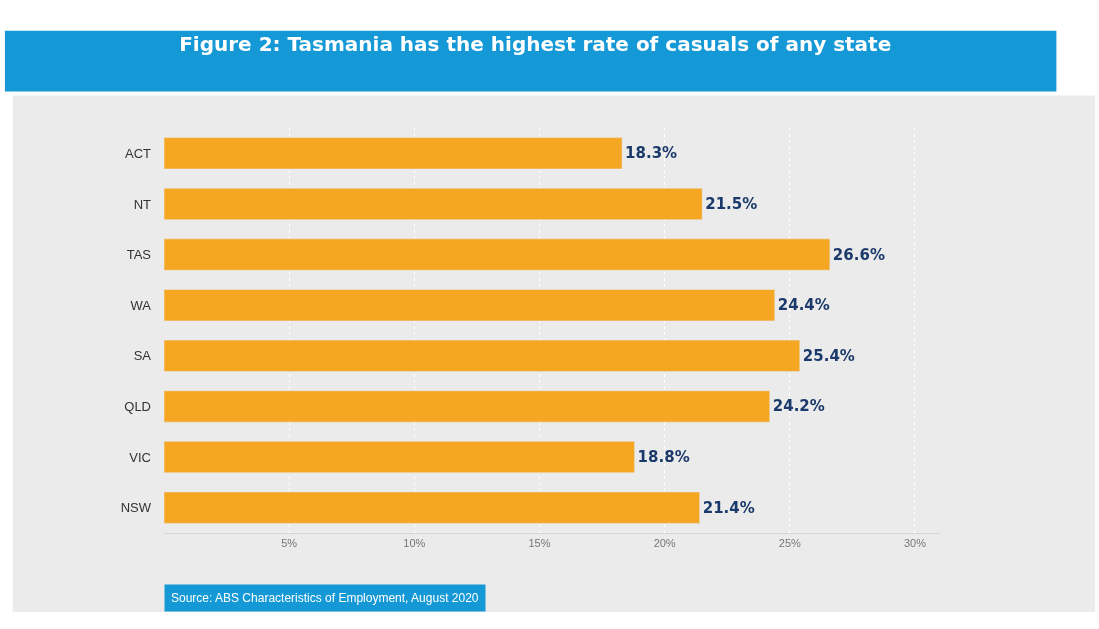 The image size is (1099, 629). I want to click on x-tick-label: 15%, so click(539, 543).